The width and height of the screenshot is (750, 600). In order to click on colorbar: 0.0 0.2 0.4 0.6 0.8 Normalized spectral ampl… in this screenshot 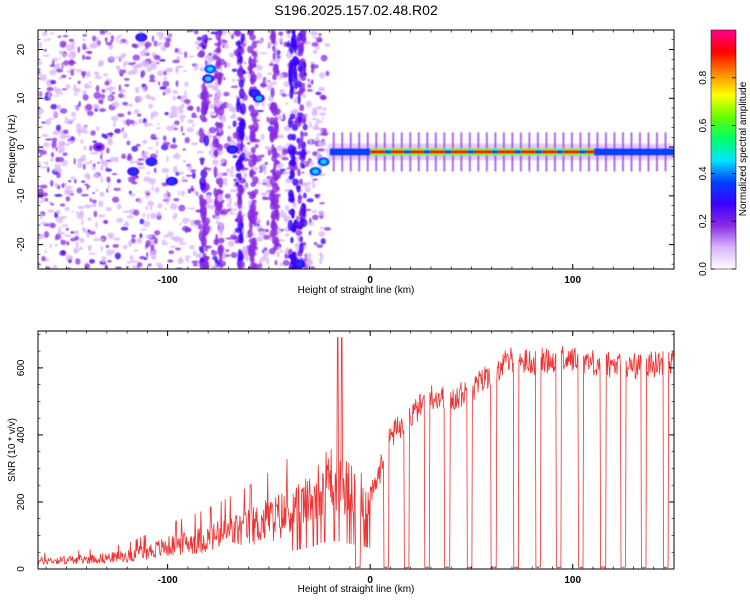, I will do `click(723, 152)`.